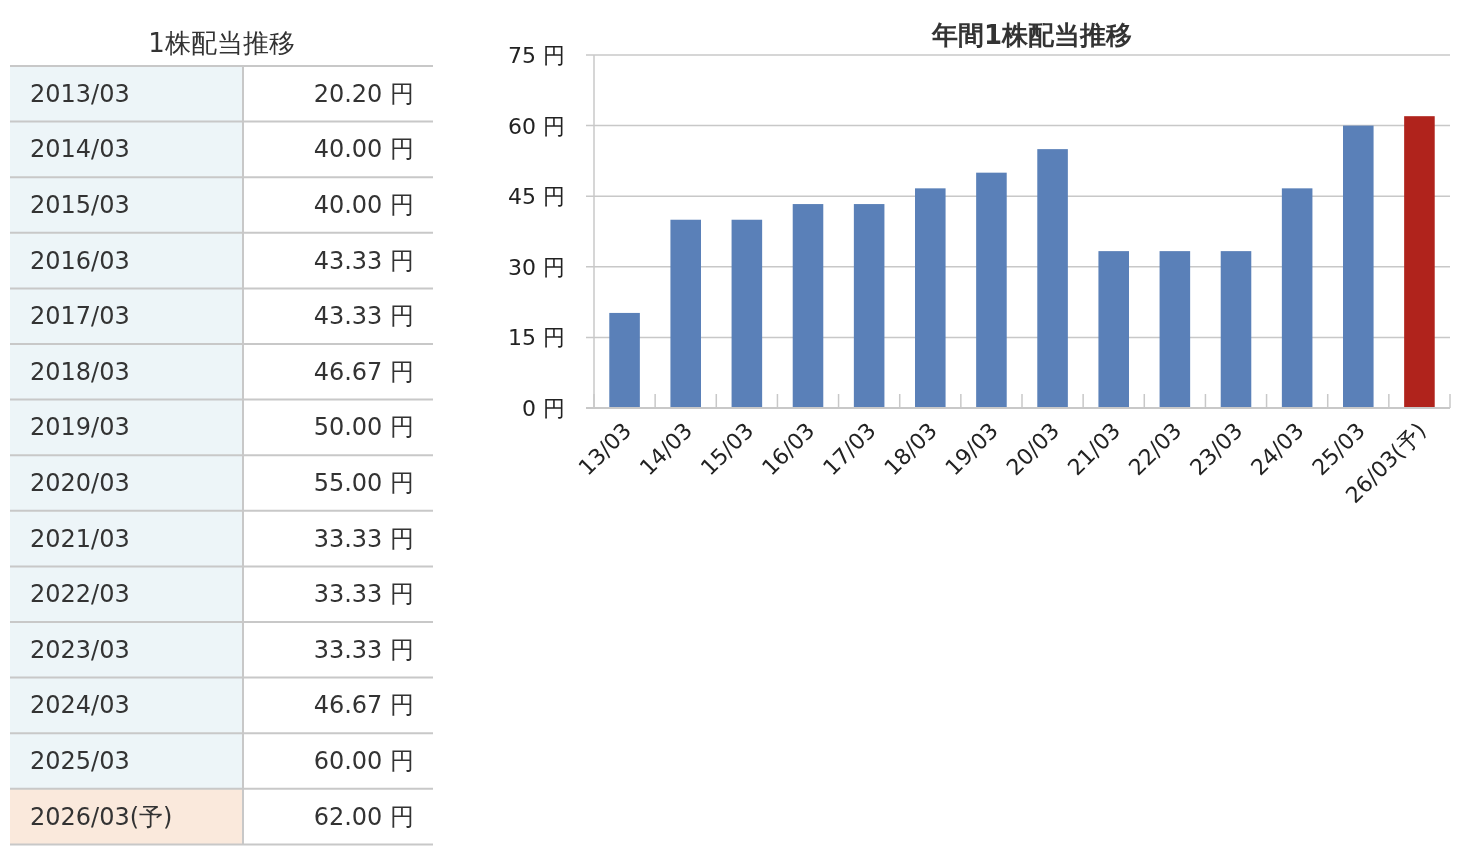 Image resolution: width=1462 pixels, height=852 pixels. I want to click on y-tick-label: 45 円, so click(536, 197).